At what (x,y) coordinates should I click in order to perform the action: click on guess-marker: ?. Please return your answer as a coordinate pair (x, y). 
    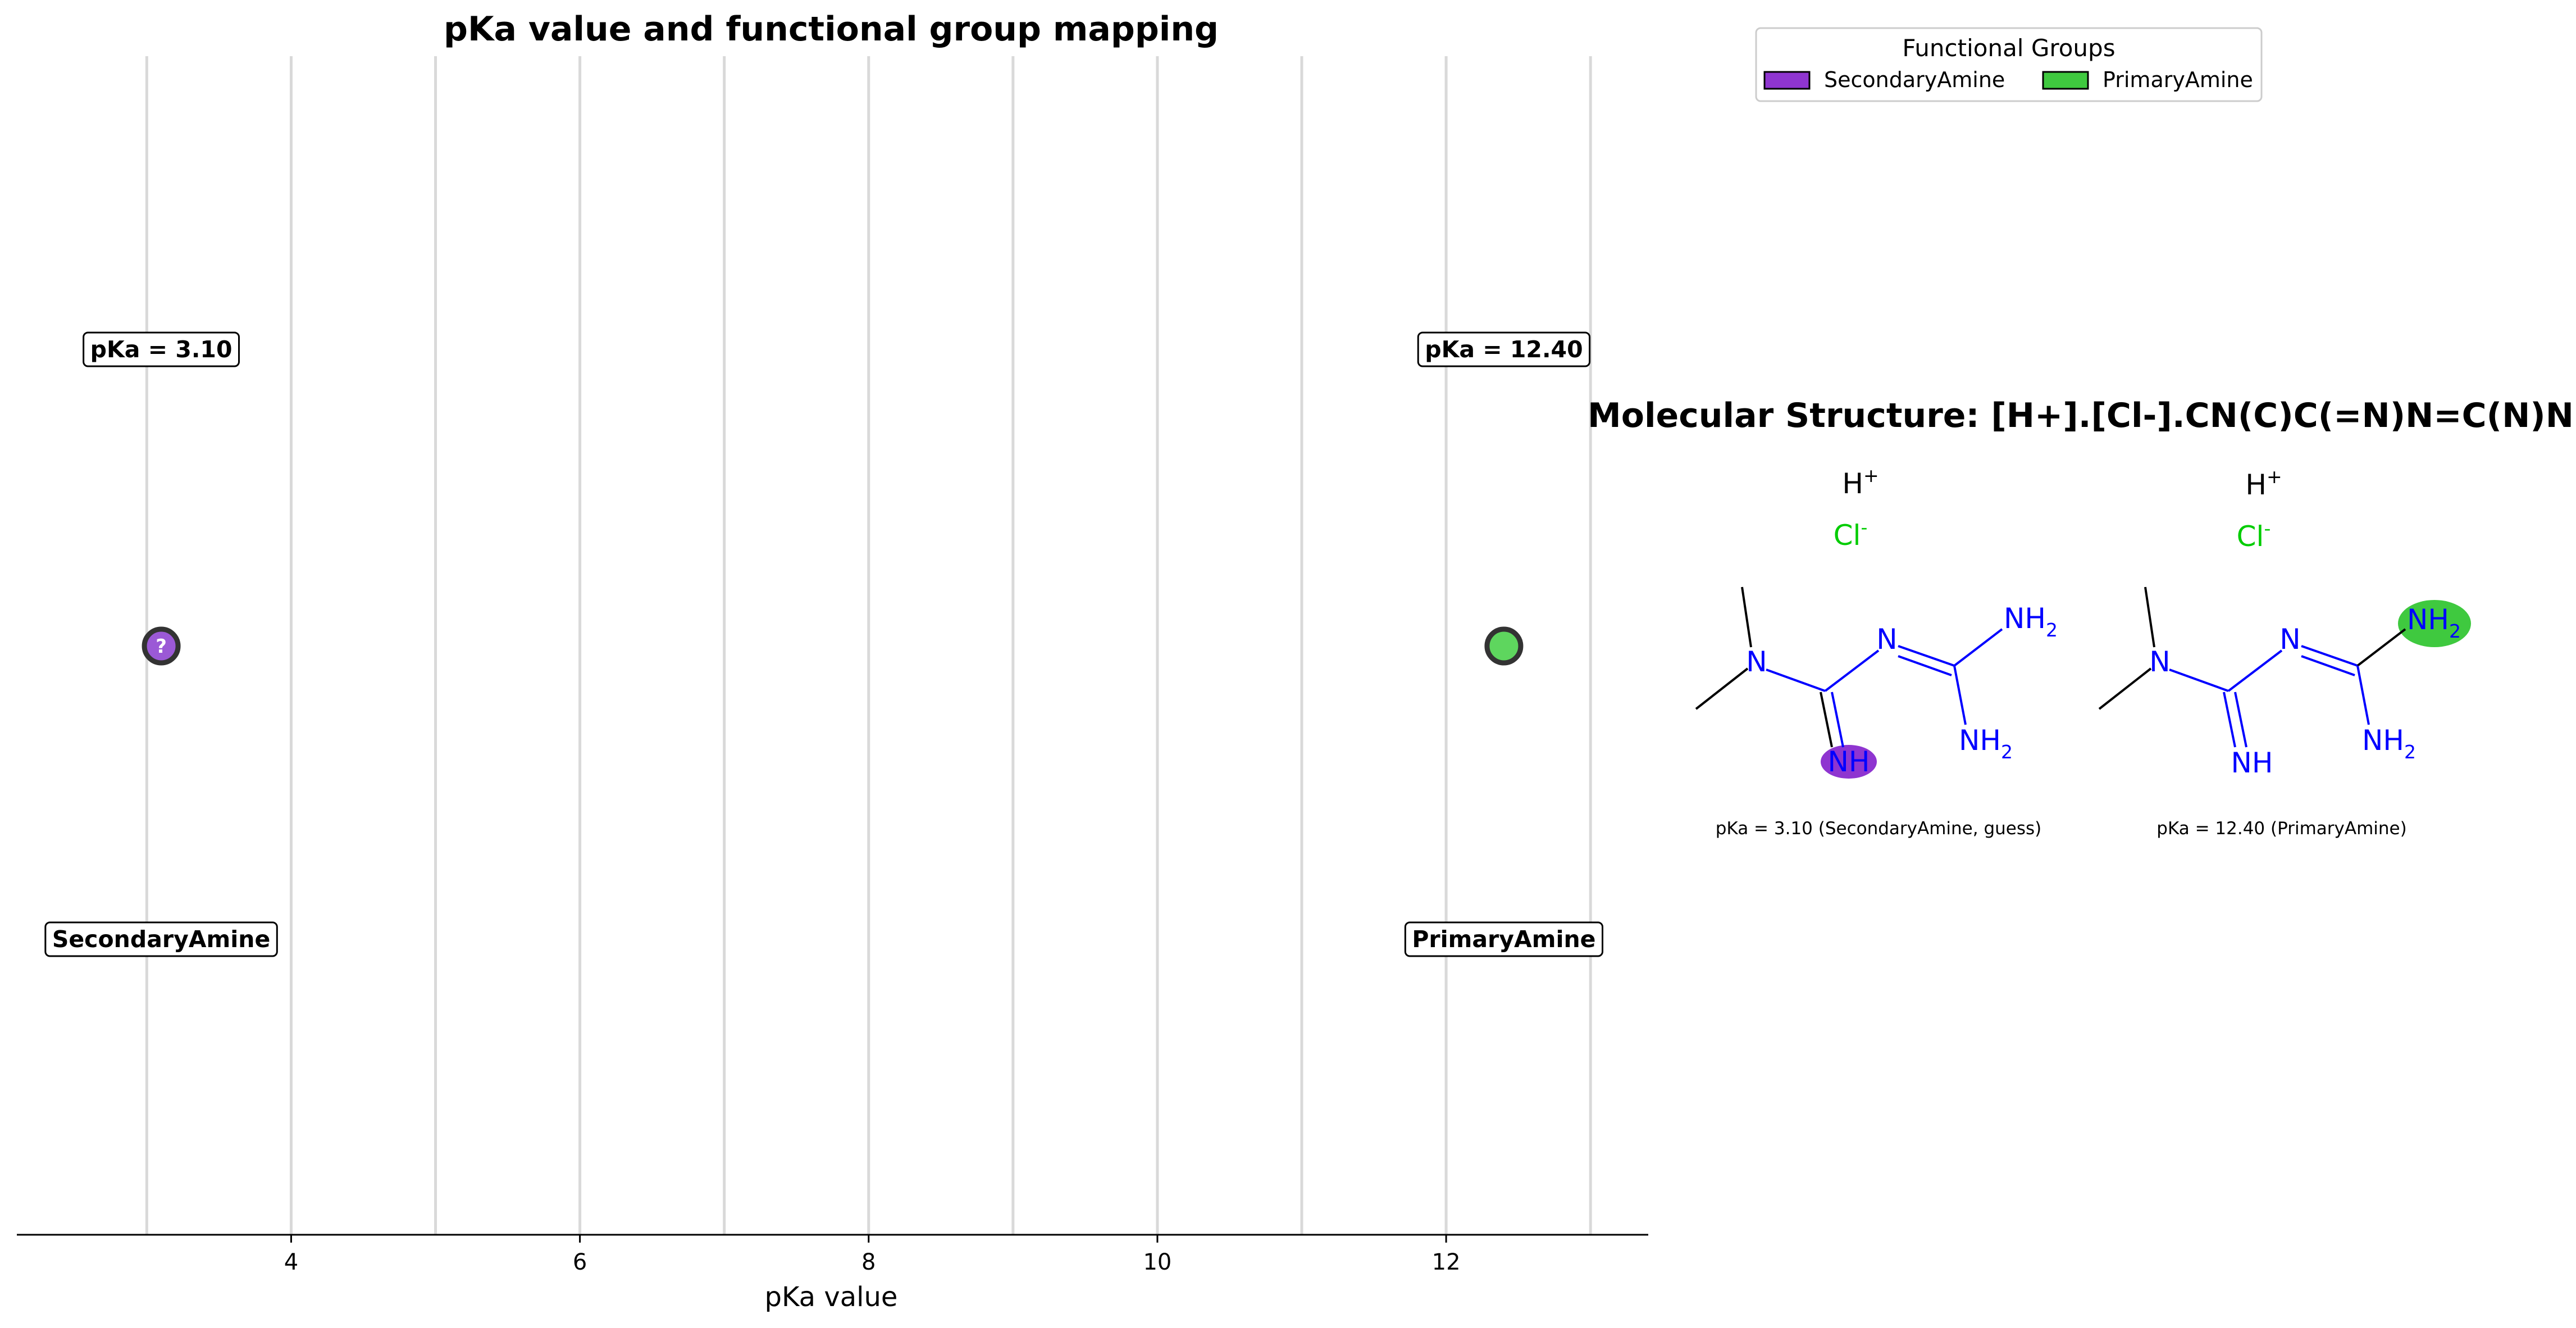
    Looking at the image, I should click on (161, 646).